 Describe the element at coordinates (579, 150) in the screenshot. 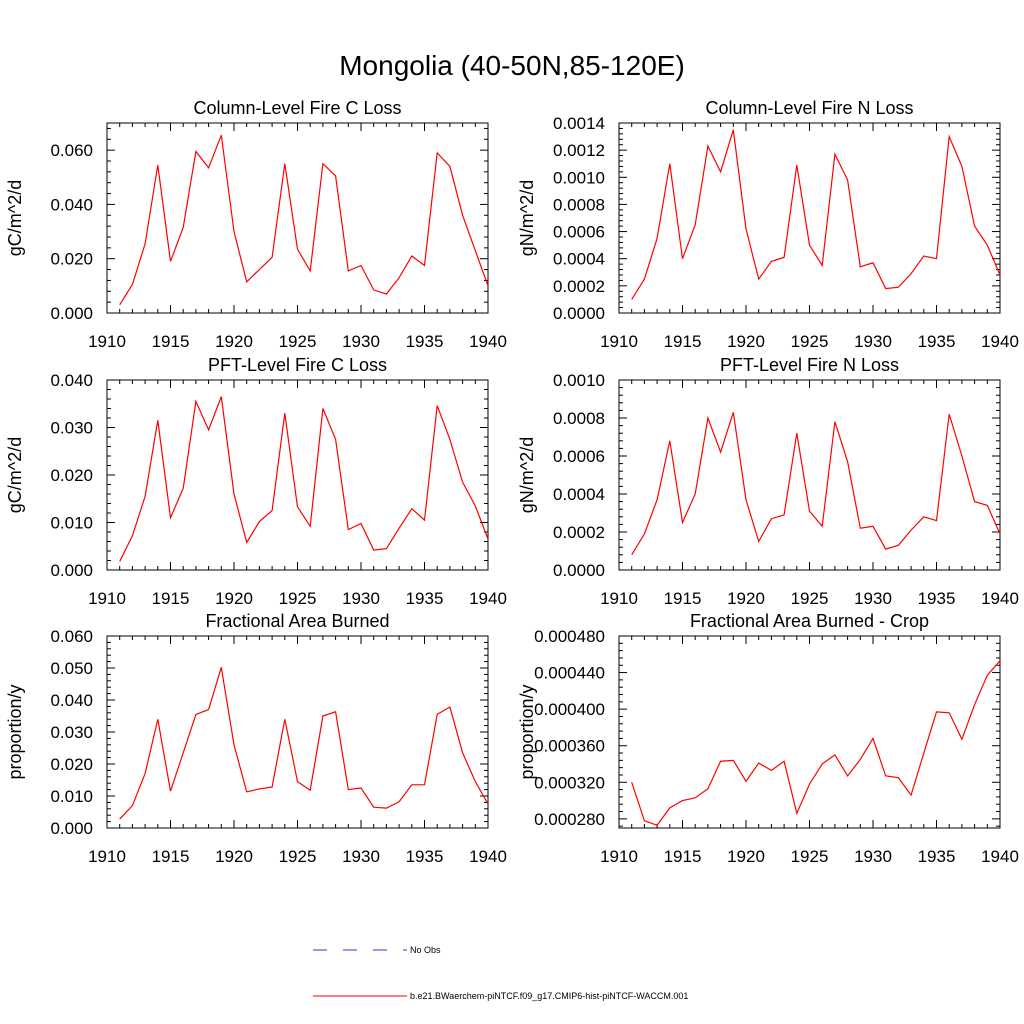

I see `y-tick-label: 0.0012` at that location.